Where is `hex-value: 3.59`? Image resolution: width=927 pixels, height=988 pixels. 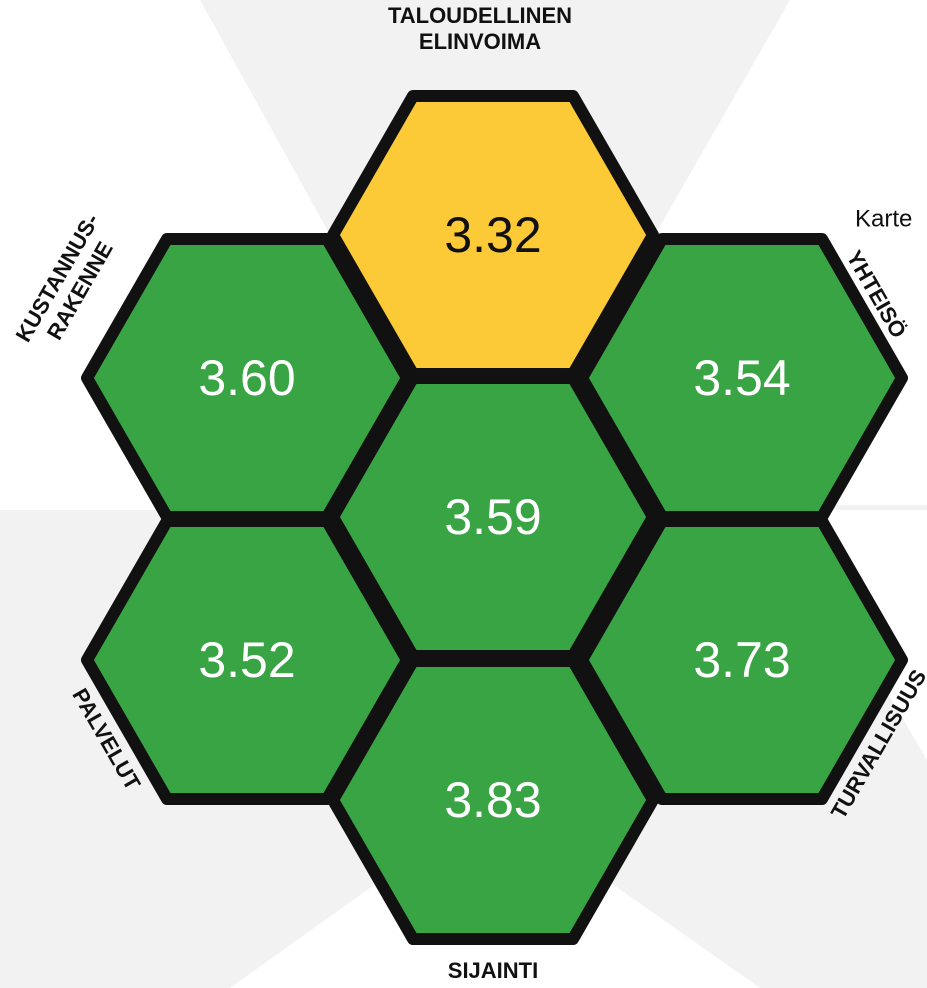
hex-value: 3.59 is located at coordinates (492, 517).